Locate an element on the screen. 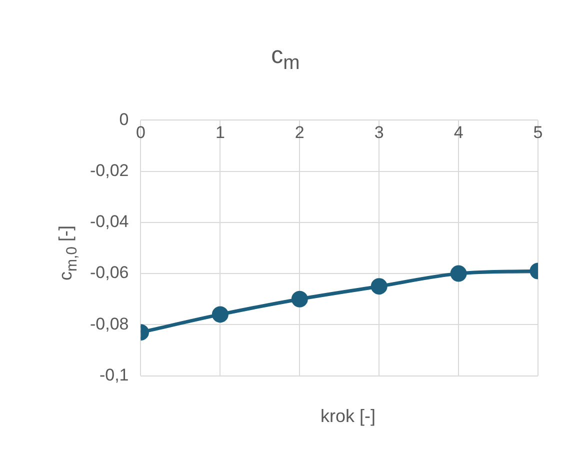 This screenshot has width=571, height=455. x-tick-label: 2 is located at coordinates (299, 132).